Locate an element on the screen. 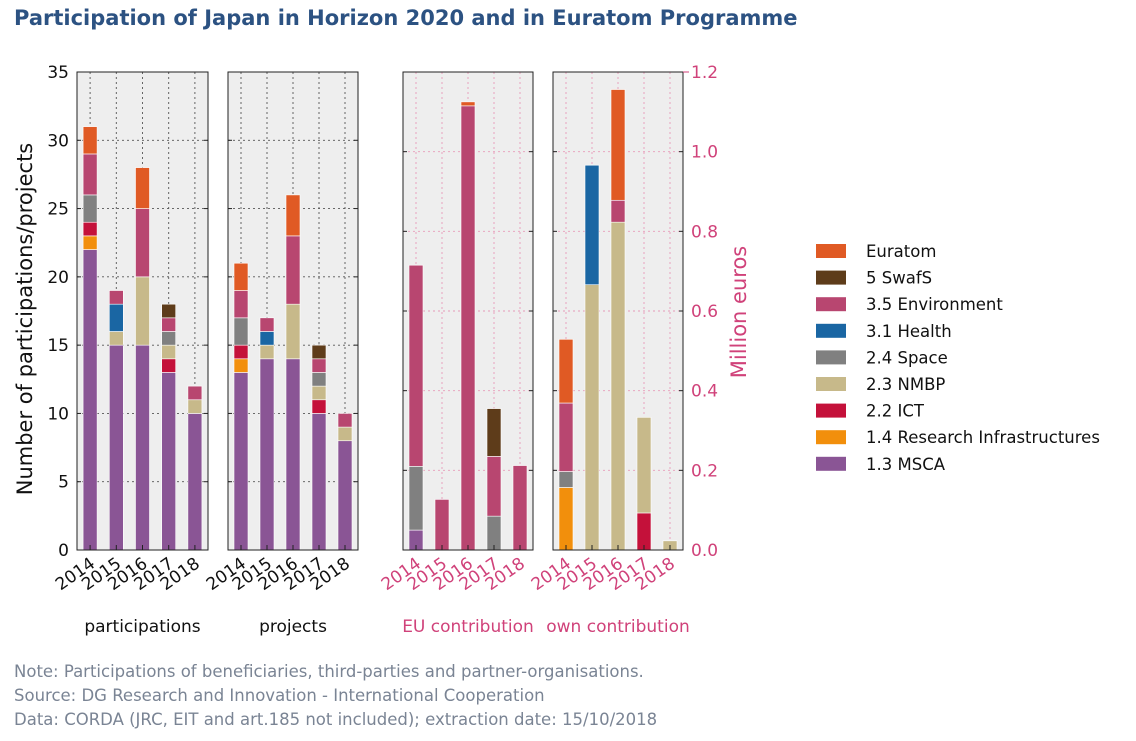 The width and height of the screenshot is (1136, 741). y-tick-label: 0.2 is located at coordinates (704, 471).